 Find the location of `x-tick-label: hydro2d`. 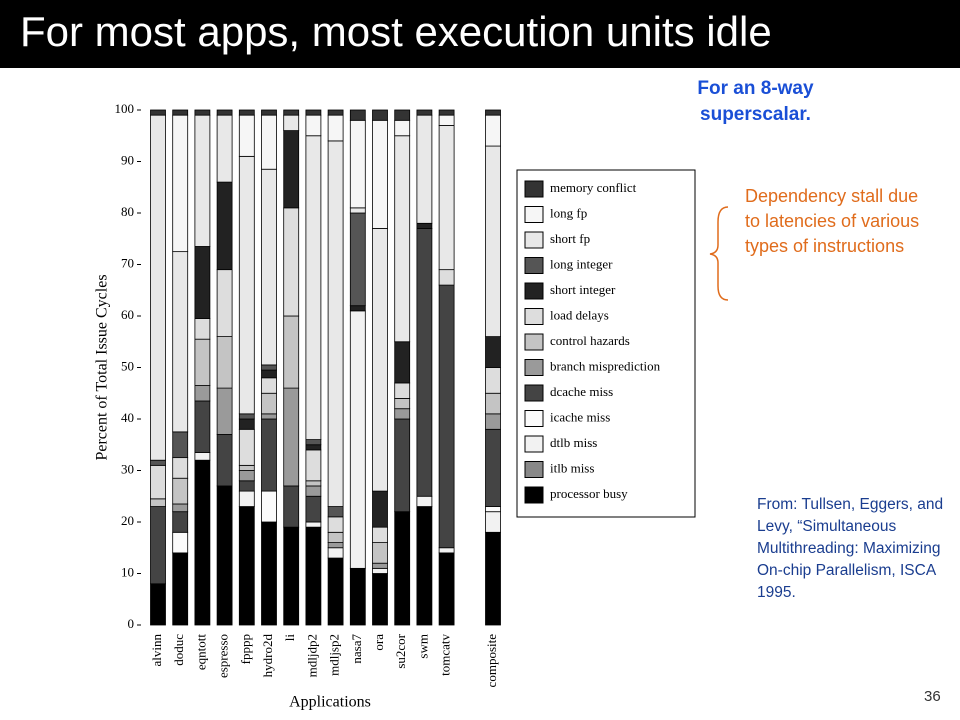

x-tick-label: hydro2d is located at coordinates (267, 656).